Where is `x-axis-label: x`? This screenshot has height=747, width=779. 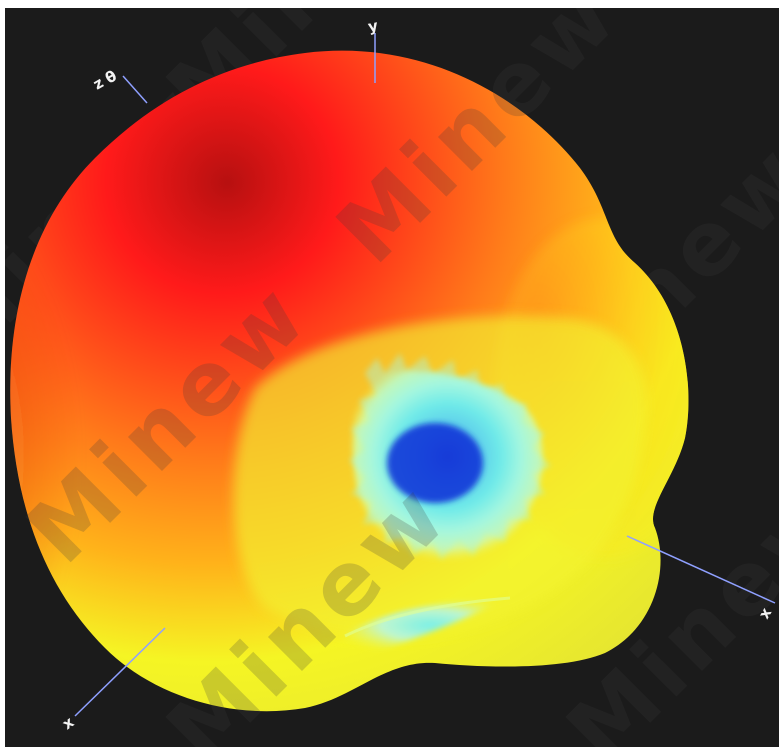
x-axis-label: x is located at coordinates (68, 723).